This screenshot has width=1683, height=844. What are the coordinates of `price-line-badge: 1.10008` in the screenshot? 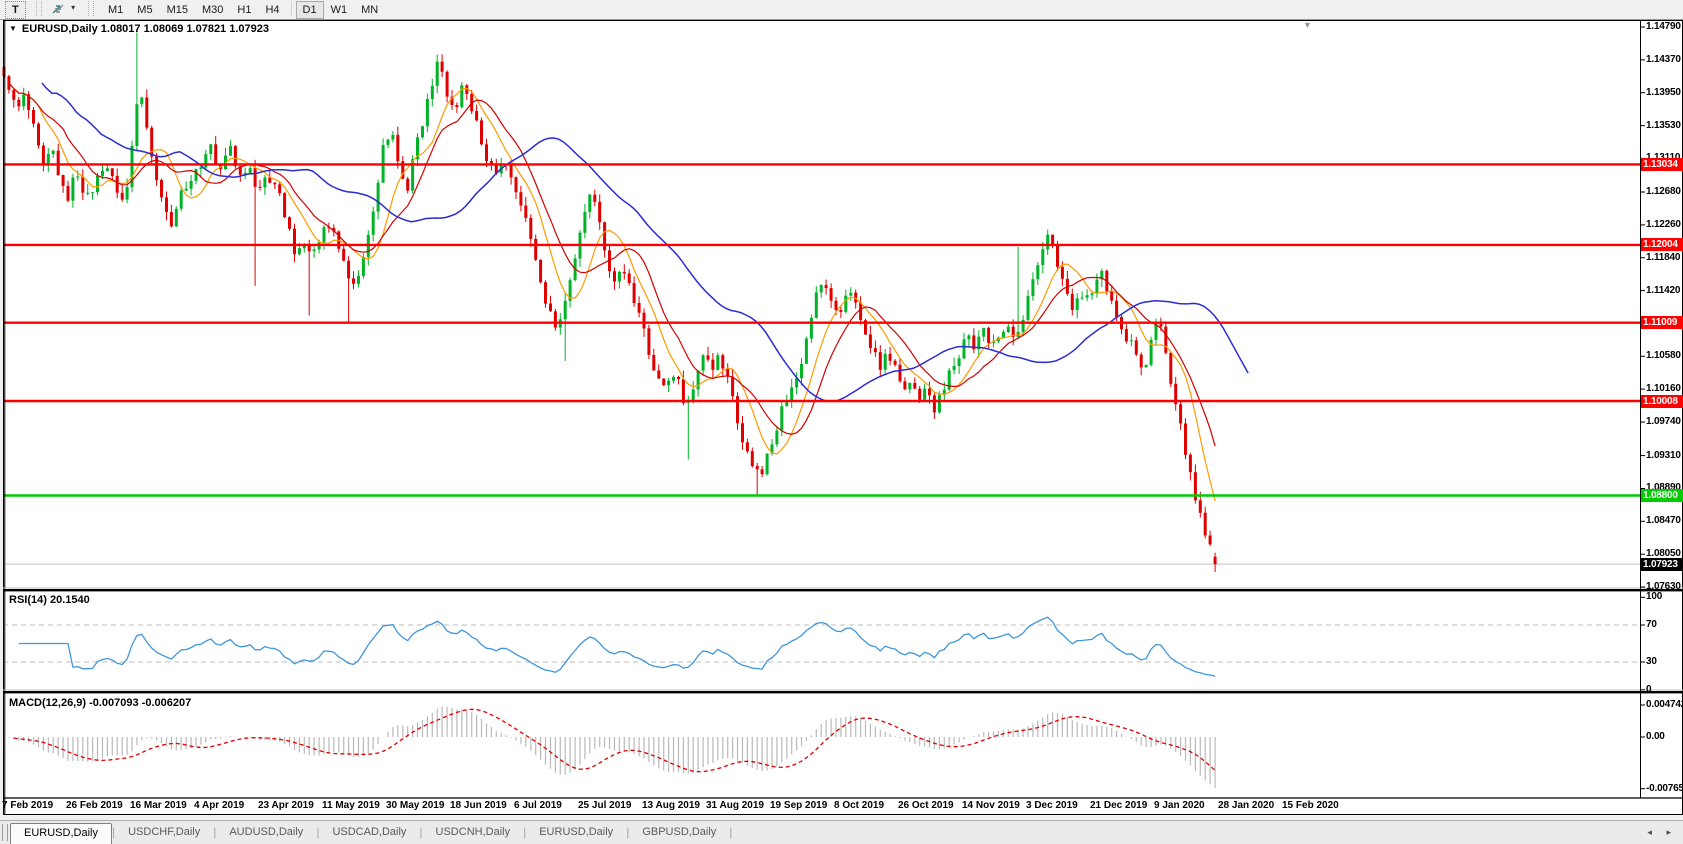 It's located at (1662, 401).